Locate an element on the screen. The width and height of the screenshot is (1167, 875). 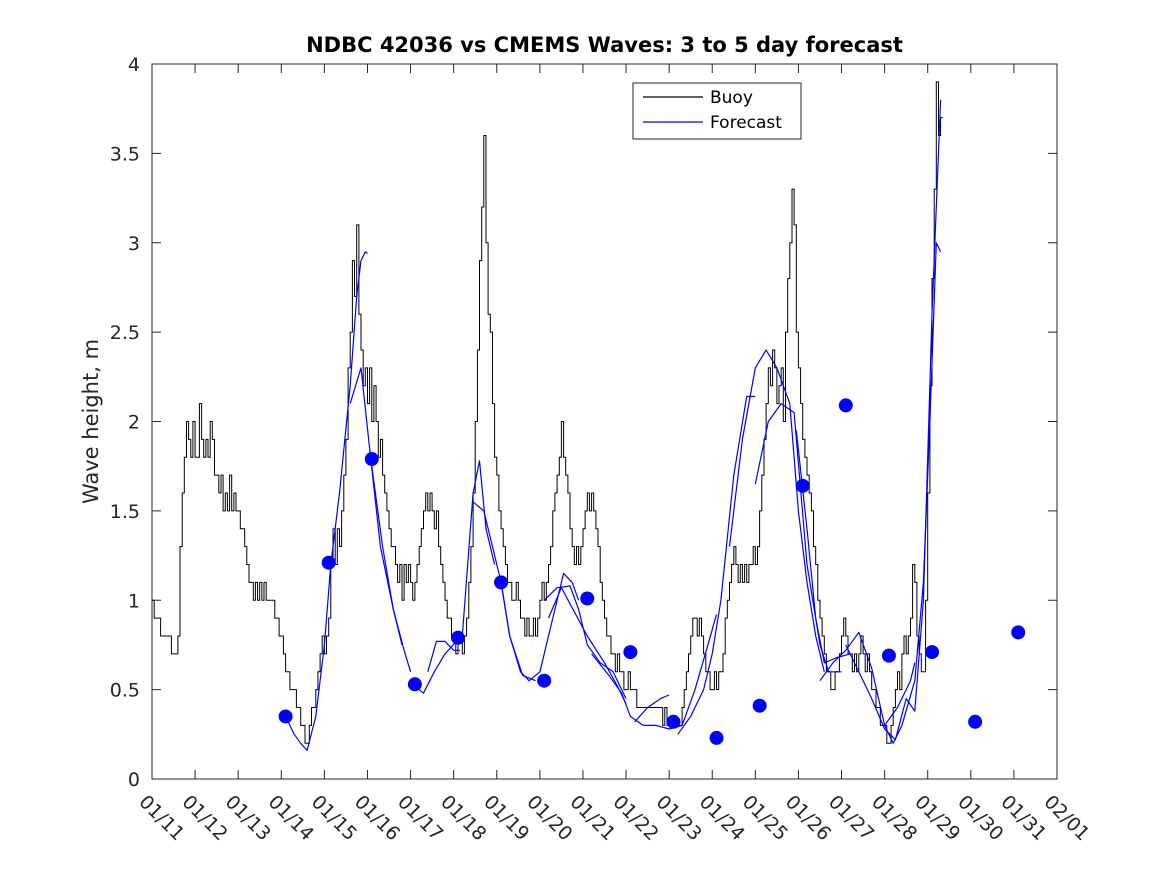
x-tick-label: 01/23 is located at coordinates (679, 818).